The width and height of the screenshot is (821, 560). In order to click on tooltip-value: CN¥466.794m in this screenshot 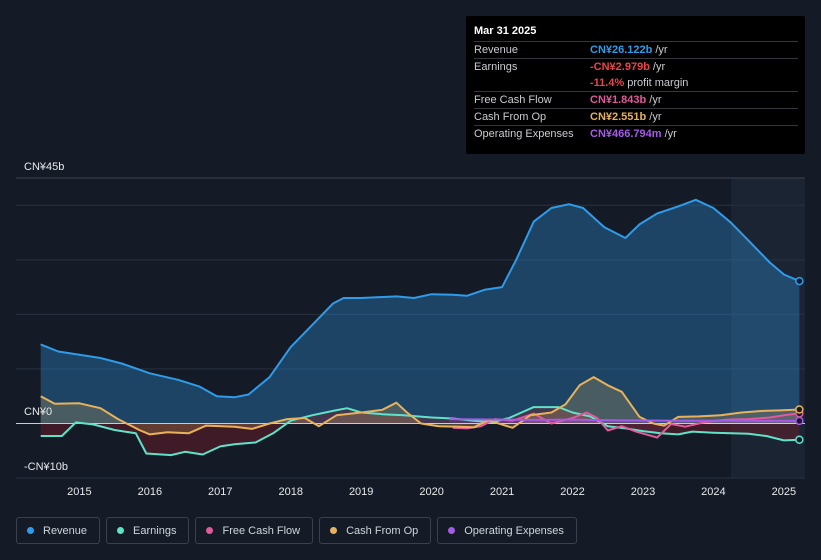, I will do `click(626, 134)`.